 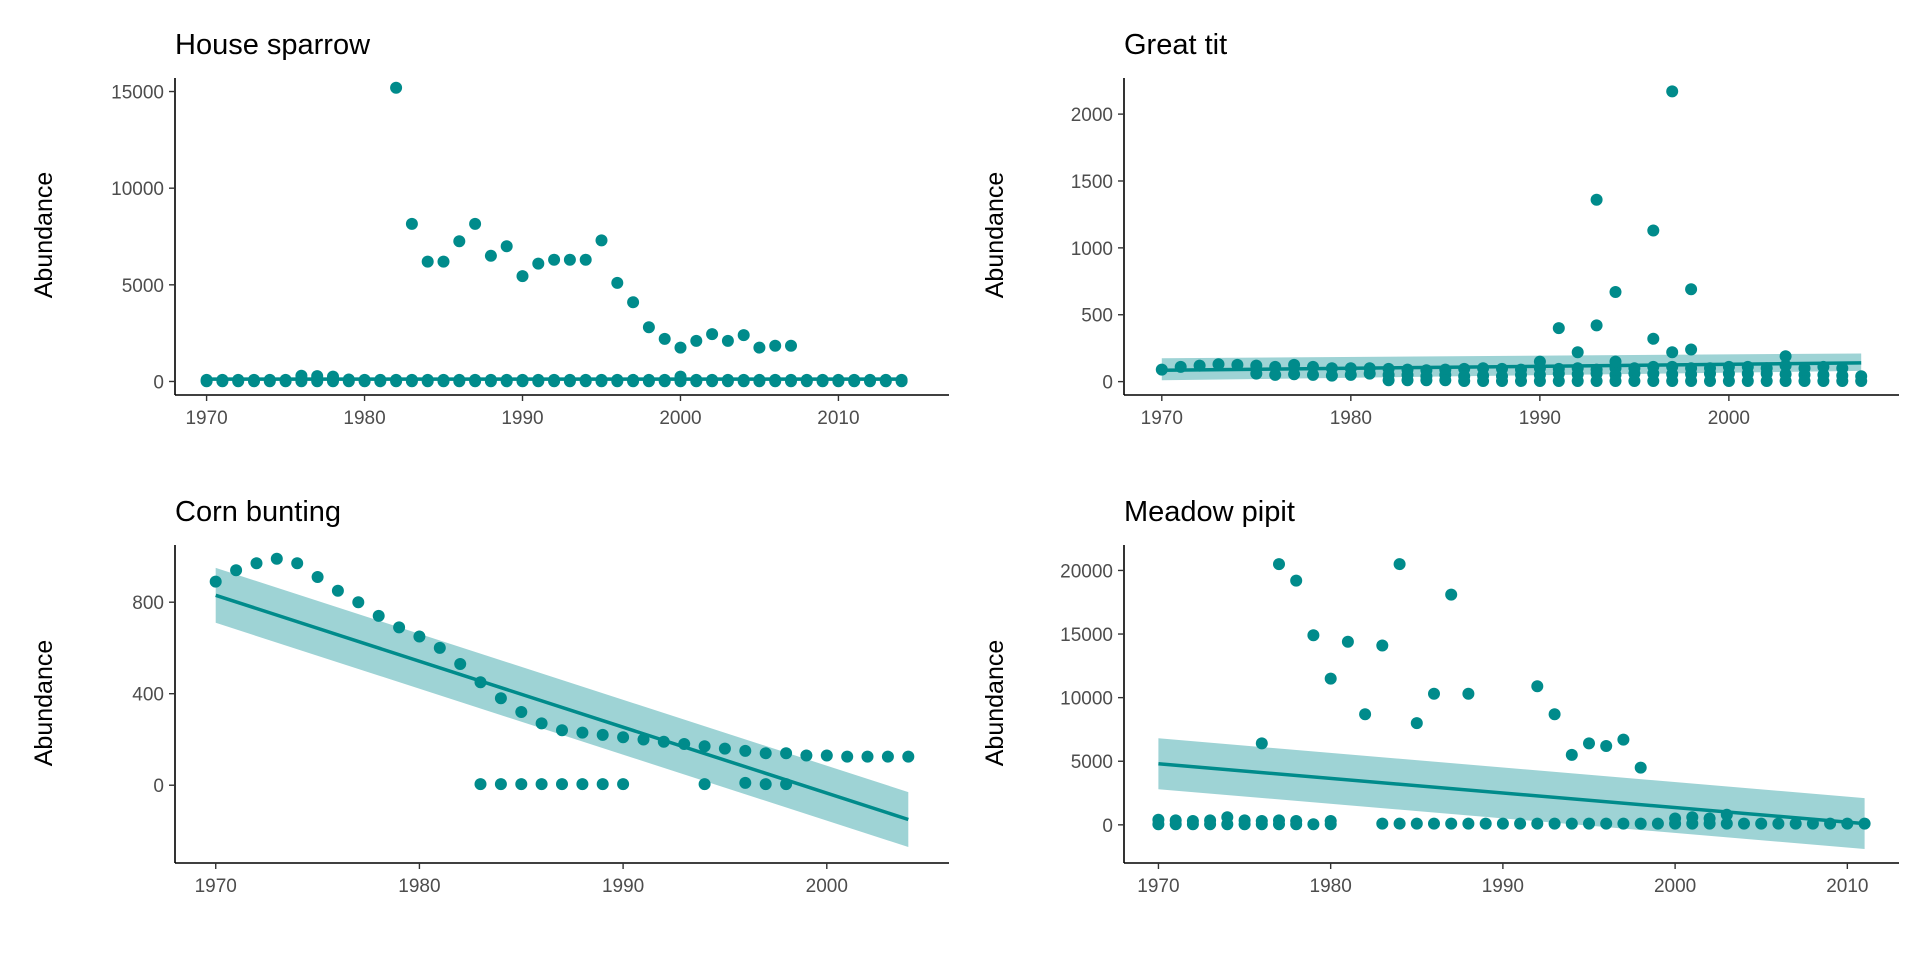 I want to click on panel-title: House sparrow, so click(x=273, y=45).